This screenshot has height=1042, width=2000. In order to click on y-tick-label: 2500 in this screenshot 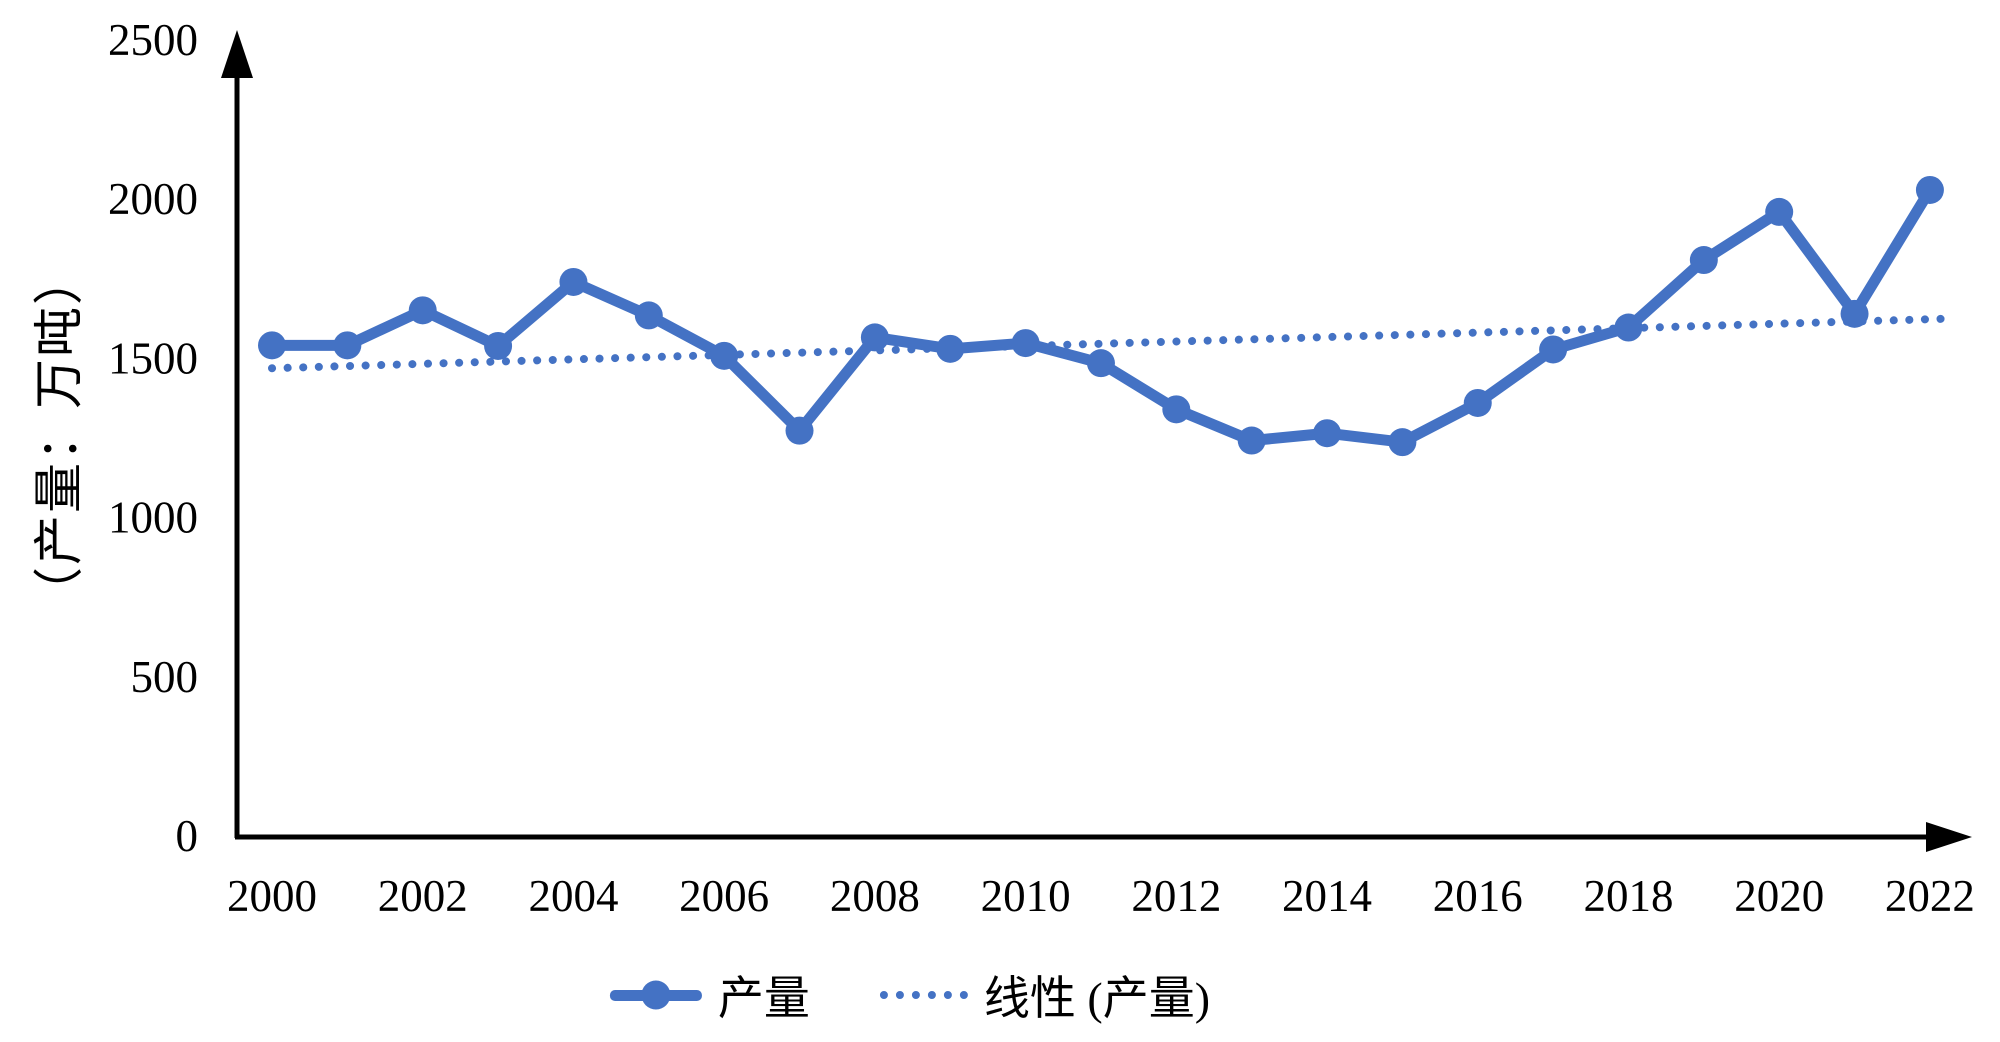, I will do `click(153, 40)`.